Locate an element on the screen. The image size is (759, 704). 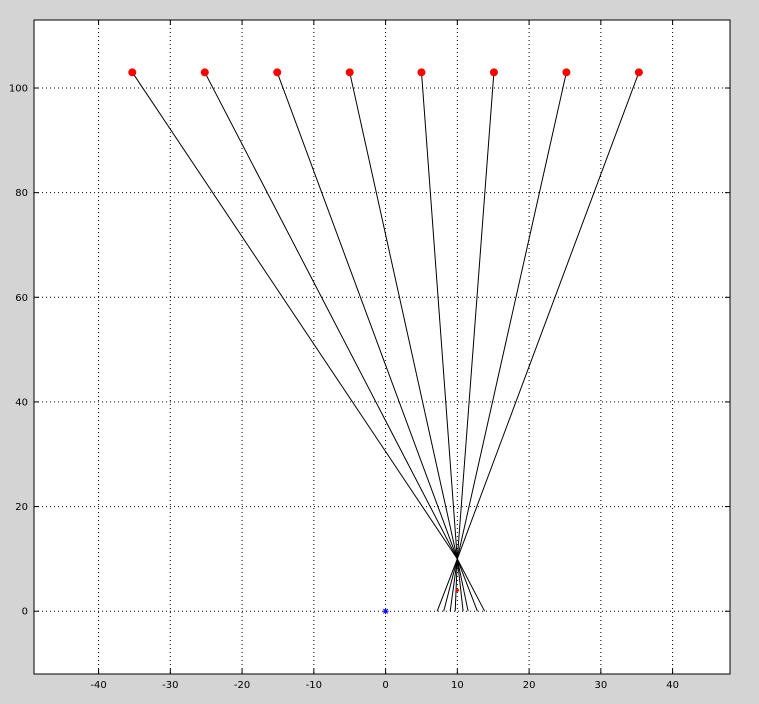
x-tick-label: 30 is located at coordinates (600, 685).